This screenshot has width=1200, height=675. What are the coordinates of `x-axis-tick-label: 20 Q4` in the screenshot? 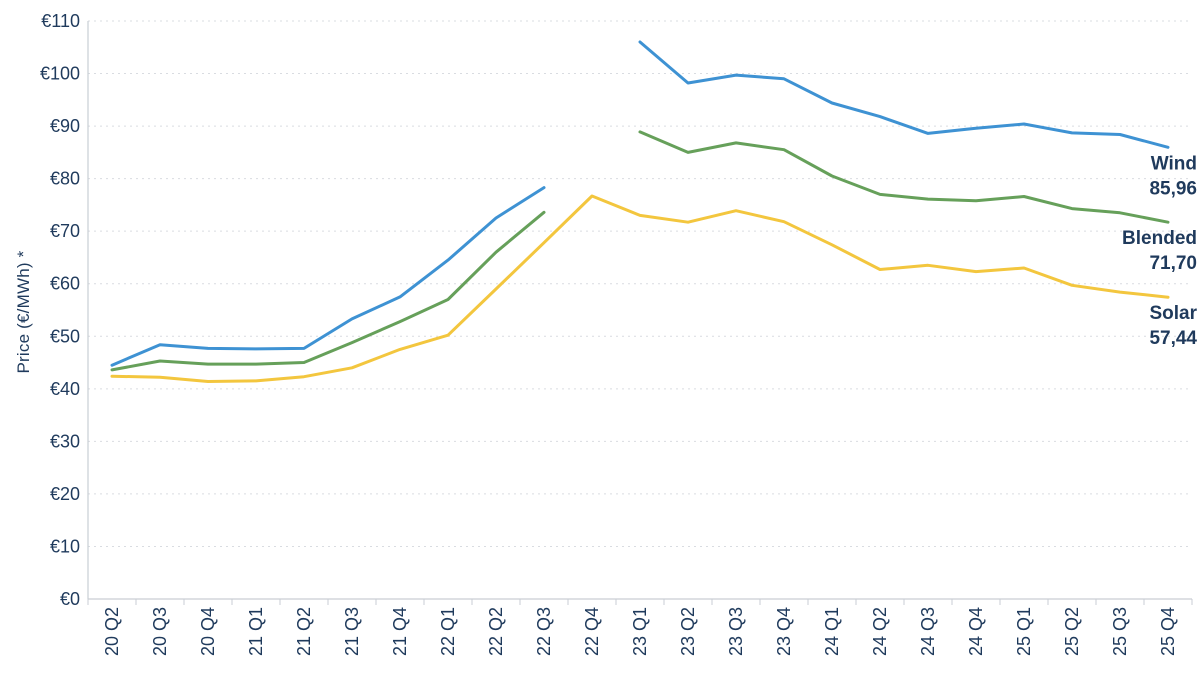 It's located at (208, 631).